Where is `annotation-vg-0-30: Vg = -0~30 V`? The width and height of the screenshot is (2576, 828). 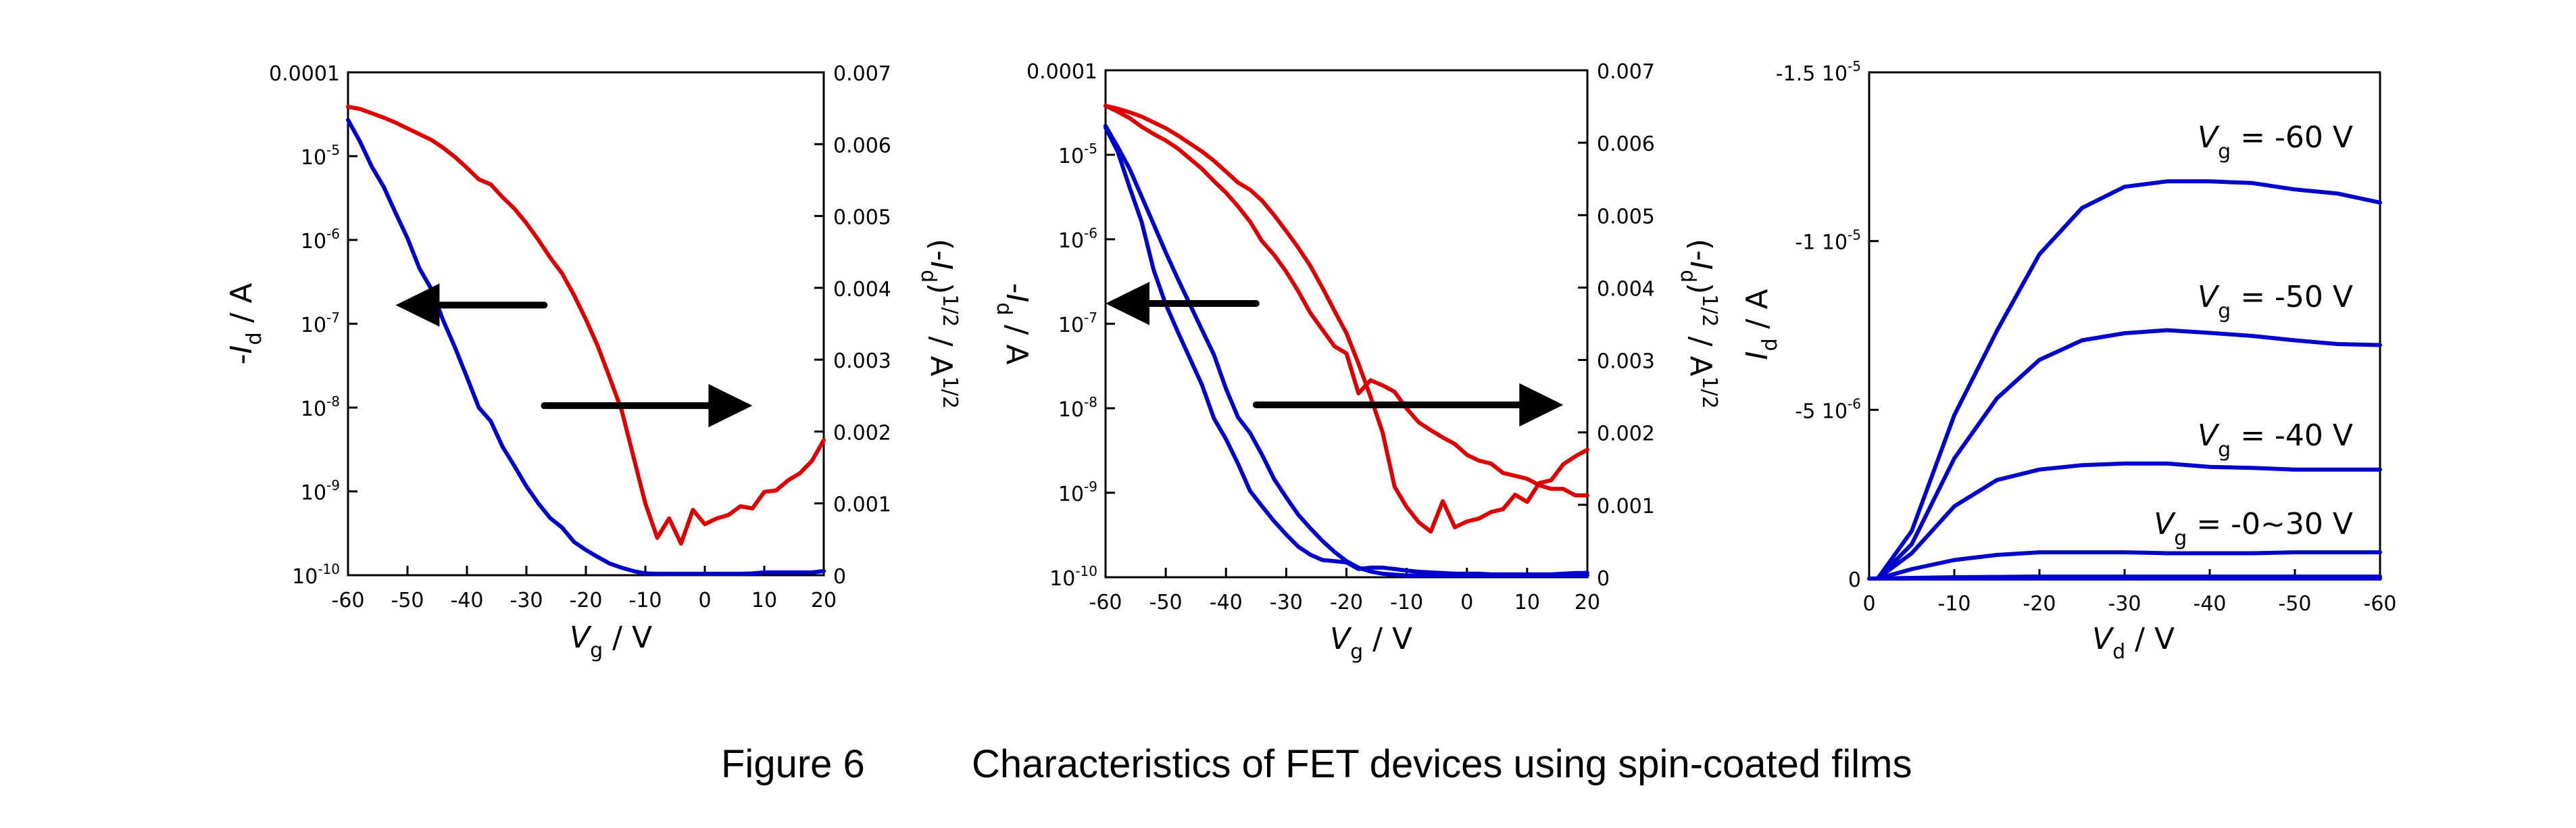
annotation-vg-0-30: Vg = -0~30 V is located at coordinates (2253, 528).